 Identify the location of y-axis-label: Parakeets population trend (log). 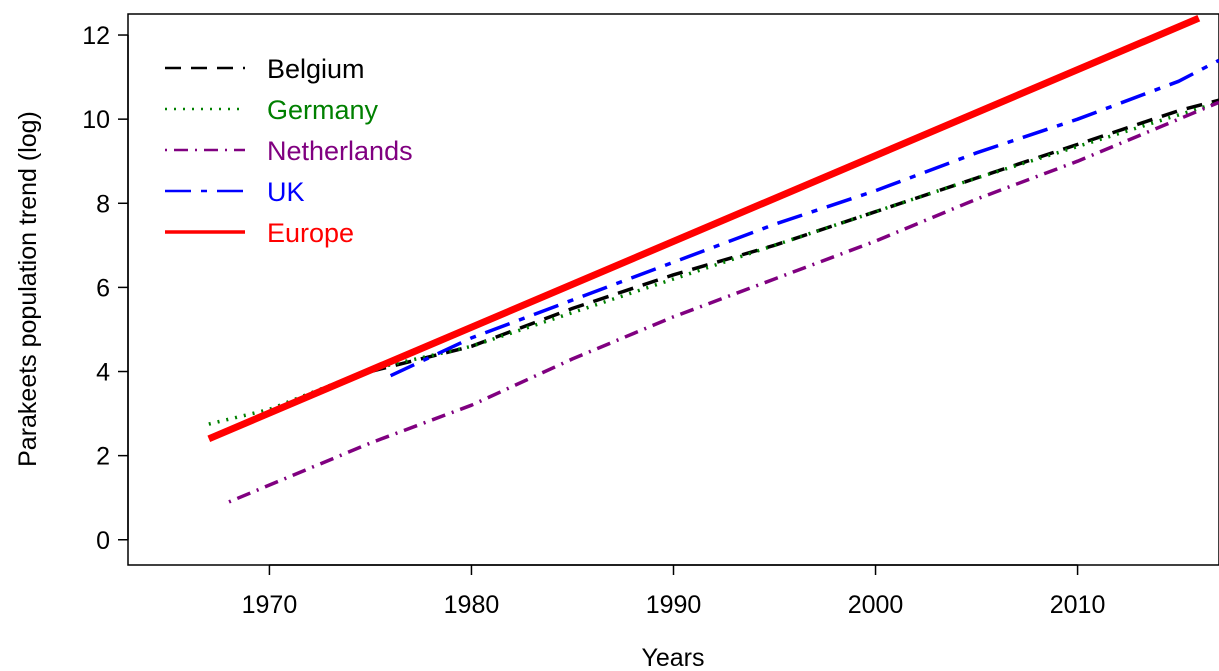
(28, 289).